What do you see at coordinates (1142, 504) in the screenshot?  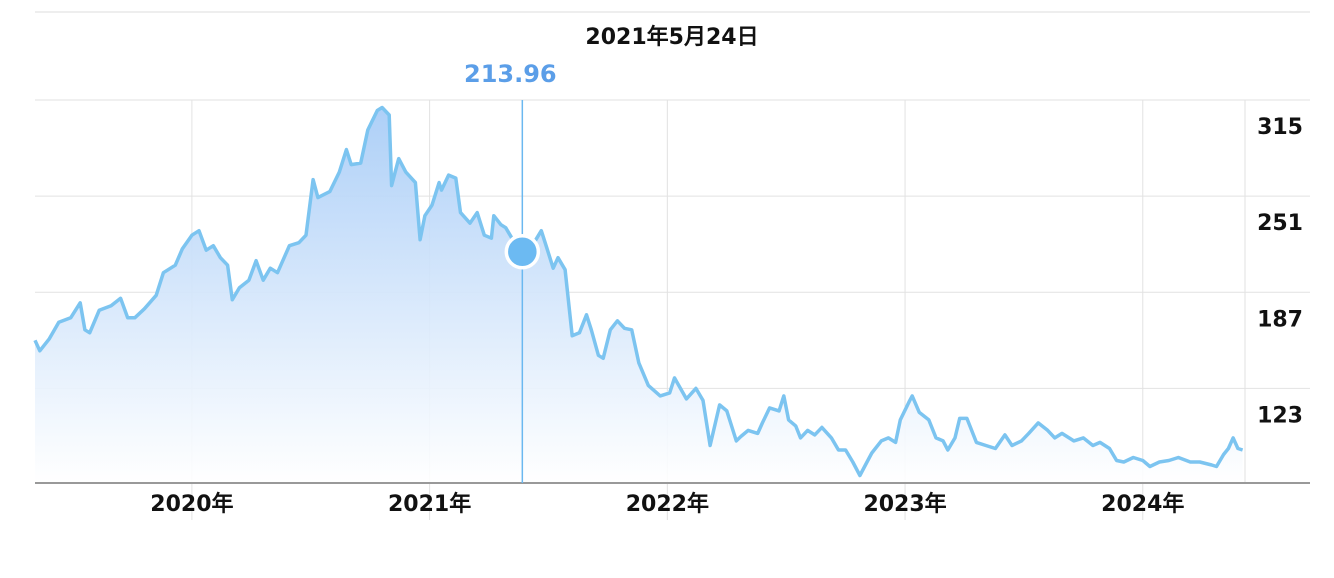 I see `x-tick-label: 2024年` at bounding box center [1142, 504].